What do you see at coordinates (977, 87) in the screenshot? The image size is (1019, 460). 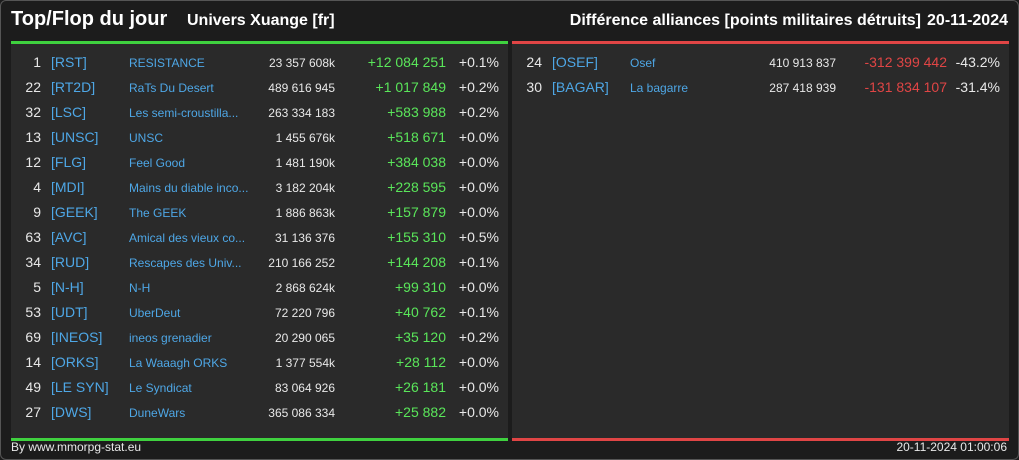 I see `percent-cell: -31.4%` at bounding box center [977, 87].